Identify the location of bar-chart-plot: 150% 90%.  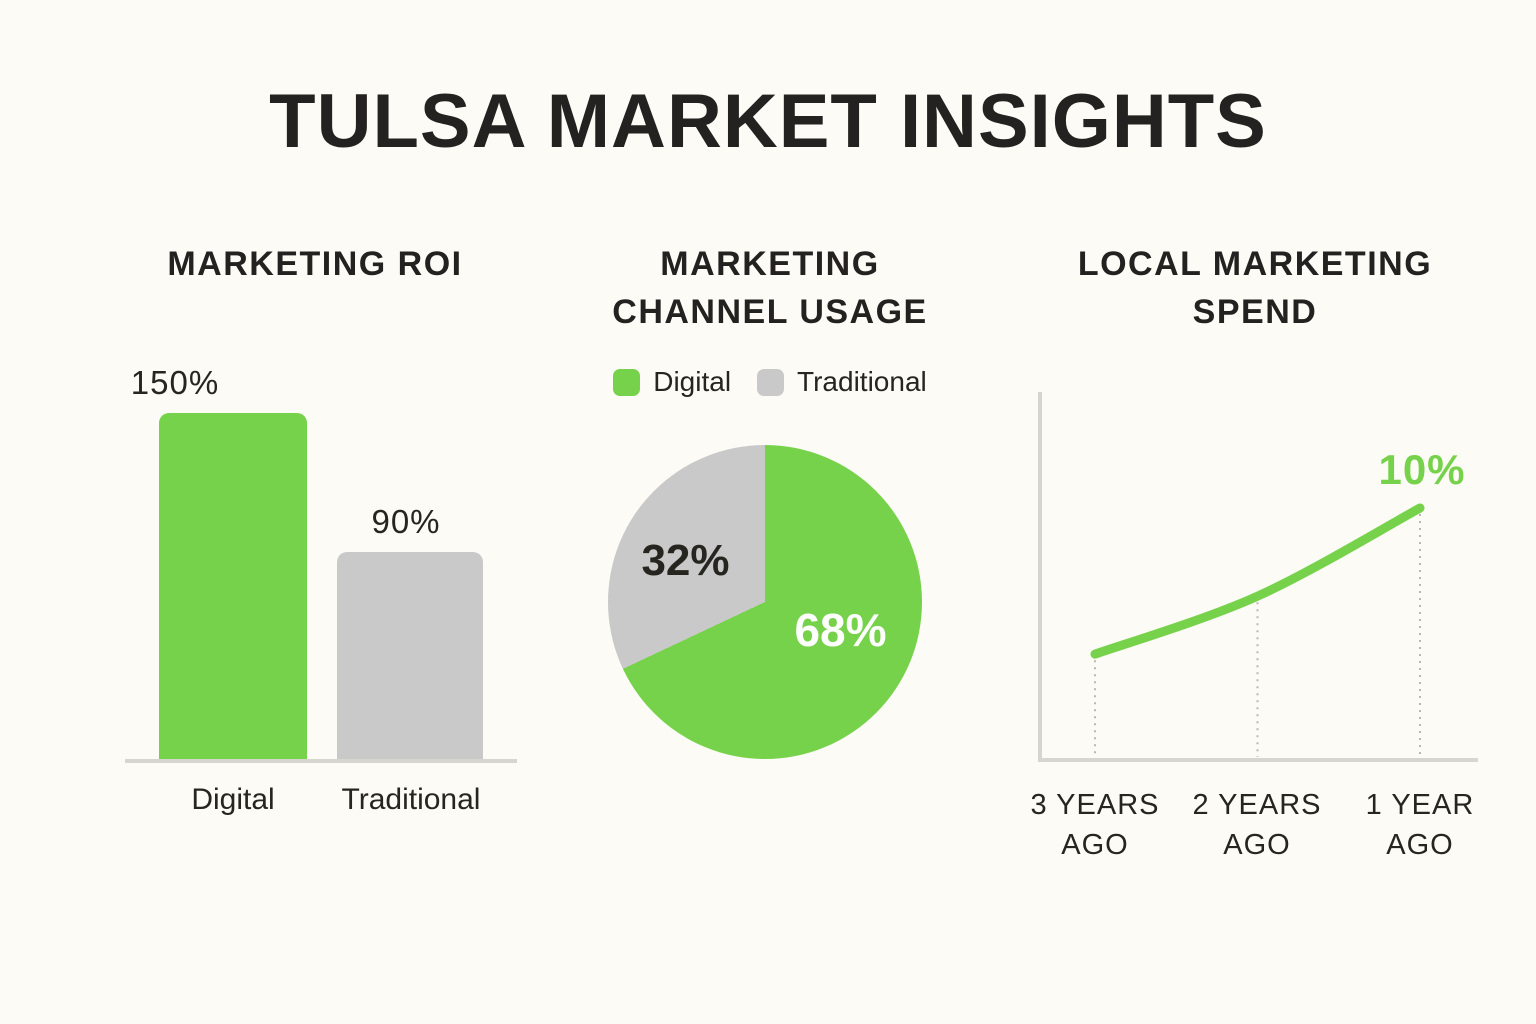
(321, 501).